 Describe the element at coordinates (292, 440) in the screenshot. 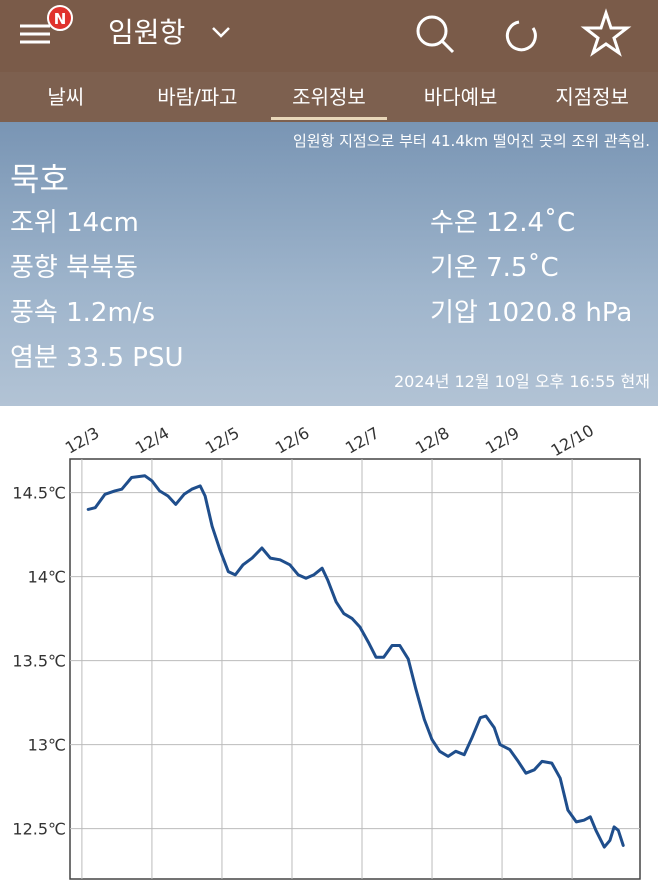

I see `x-tick-label: 12/6` at that location.